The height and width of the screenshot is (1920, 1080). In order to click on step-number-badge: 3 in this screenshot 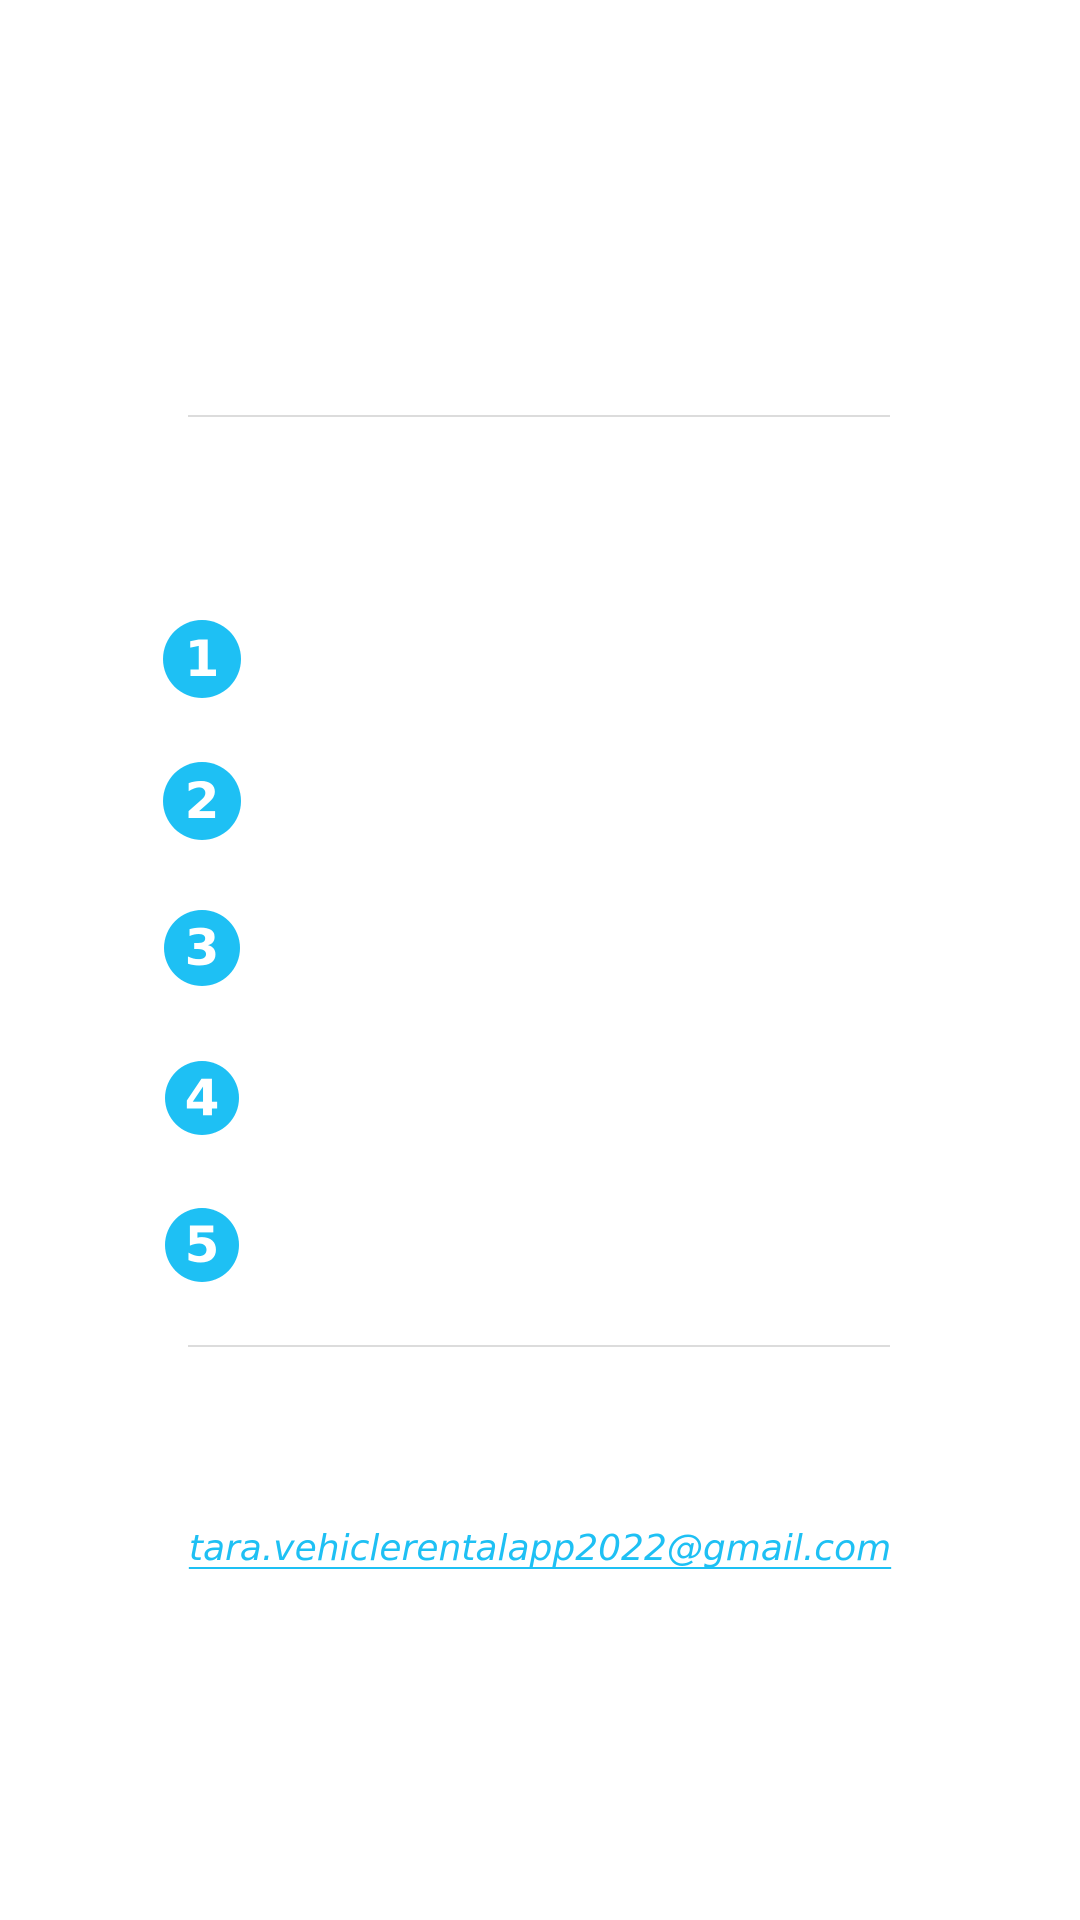, I will do `click(202, 948)`.